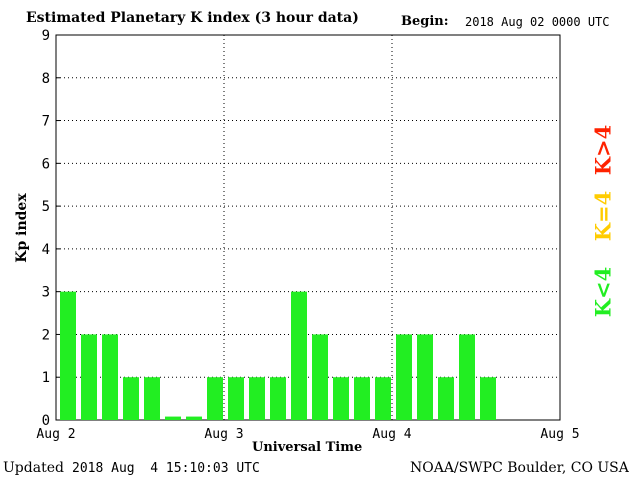 Image resolution: width=640 pixels, height=480 pixels. What do you see at coordinates (46, 250) in the screenshot?
I see `y-tick-label: 4` at bounding box center [46, 250].